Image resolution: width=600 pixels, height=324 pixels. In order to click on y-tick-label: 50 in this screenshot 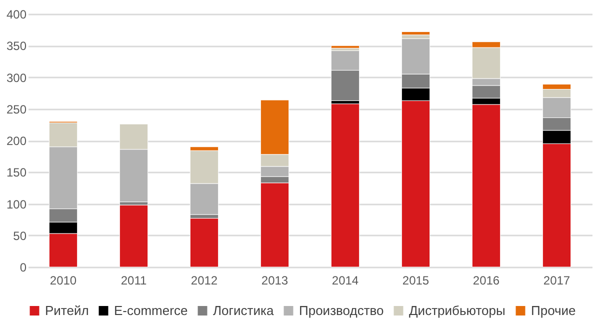, I will do `click(20, 235)`.